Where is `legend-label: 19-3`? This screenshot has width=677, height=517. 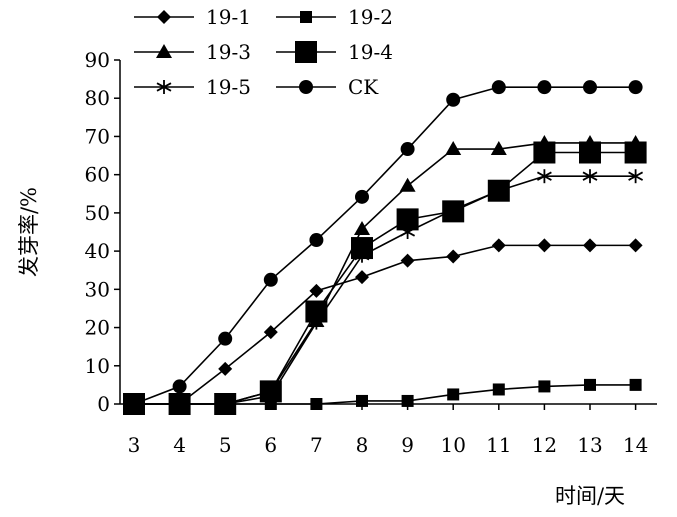
legend-label: 19-3 is located at coordinates (228, 52).